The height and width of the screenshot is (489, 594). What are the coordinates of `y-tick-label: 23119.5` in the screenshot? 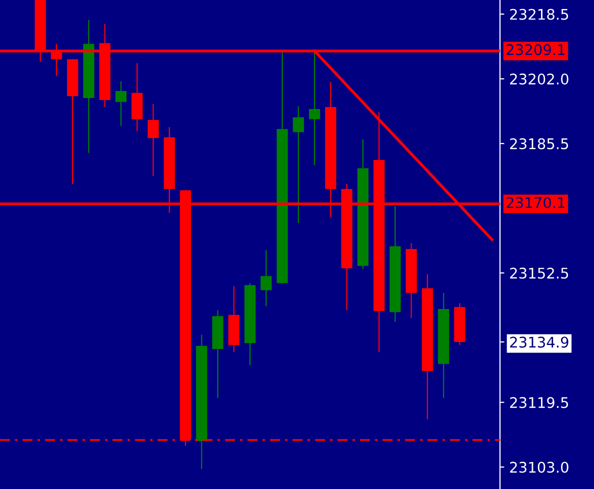 It's located at (539, 402).